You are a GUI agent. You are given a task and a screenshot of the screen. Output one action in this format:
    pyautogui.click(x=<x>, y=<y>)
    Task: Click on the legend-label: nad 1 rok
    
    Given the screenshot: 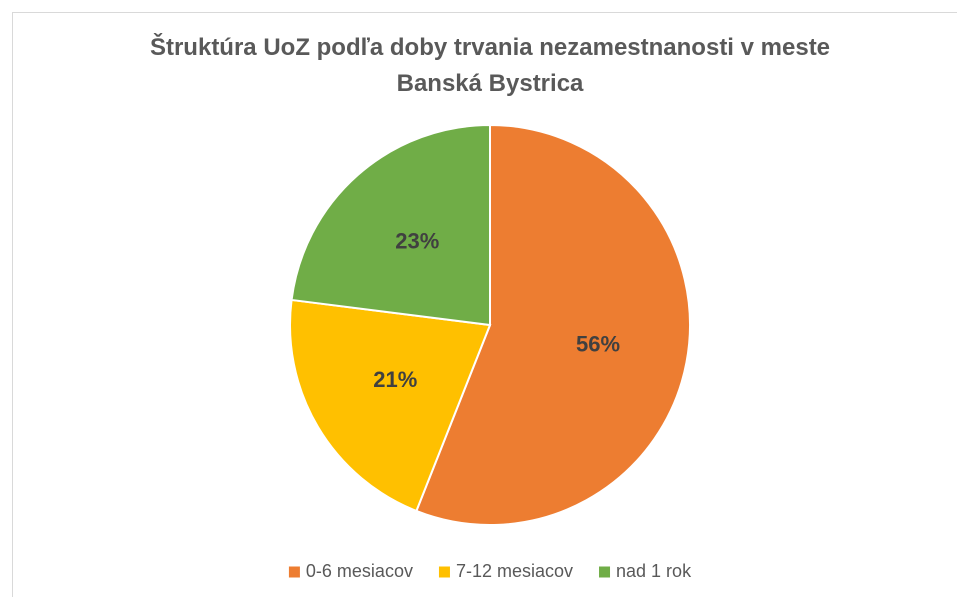 What is the action you would take?
    pyautogui.click(x=654, y=571)
    